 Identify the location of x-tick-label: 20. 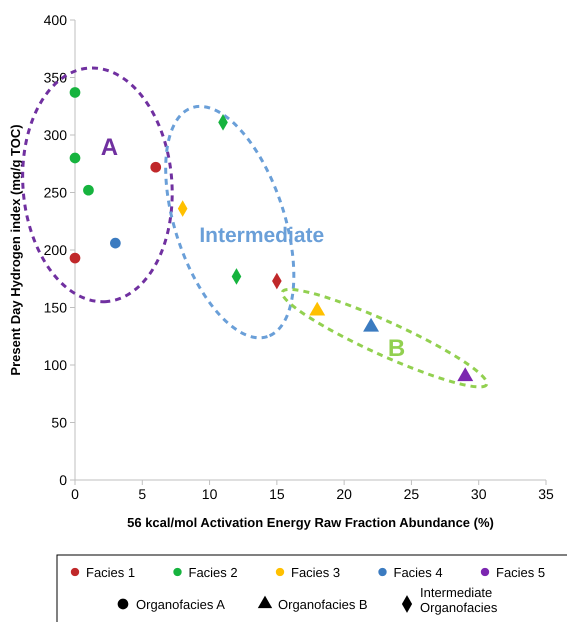
(344, 494).